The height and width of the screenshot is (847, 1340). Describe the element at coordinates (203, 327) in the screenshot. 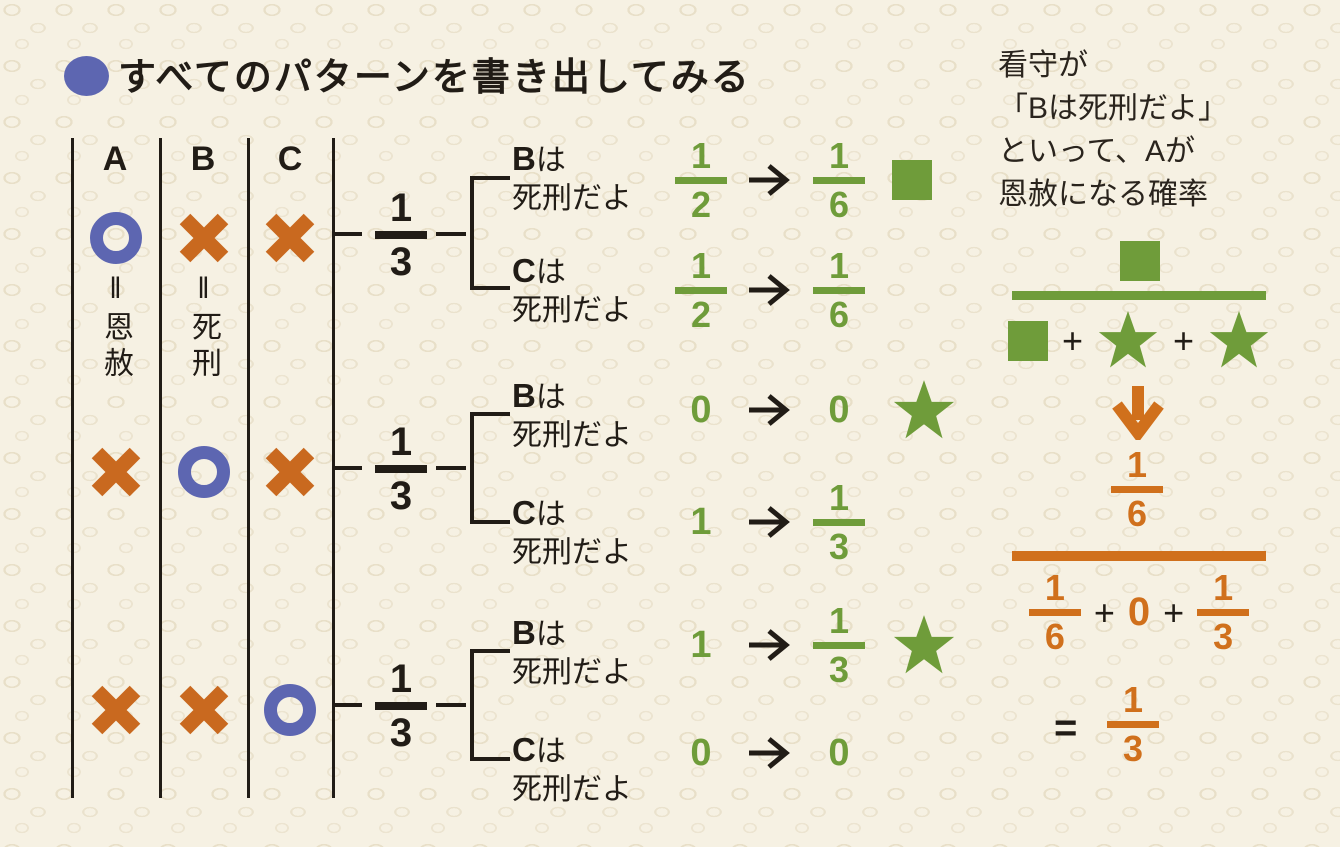

I see `legend-execution: ‖死刑` at that location.